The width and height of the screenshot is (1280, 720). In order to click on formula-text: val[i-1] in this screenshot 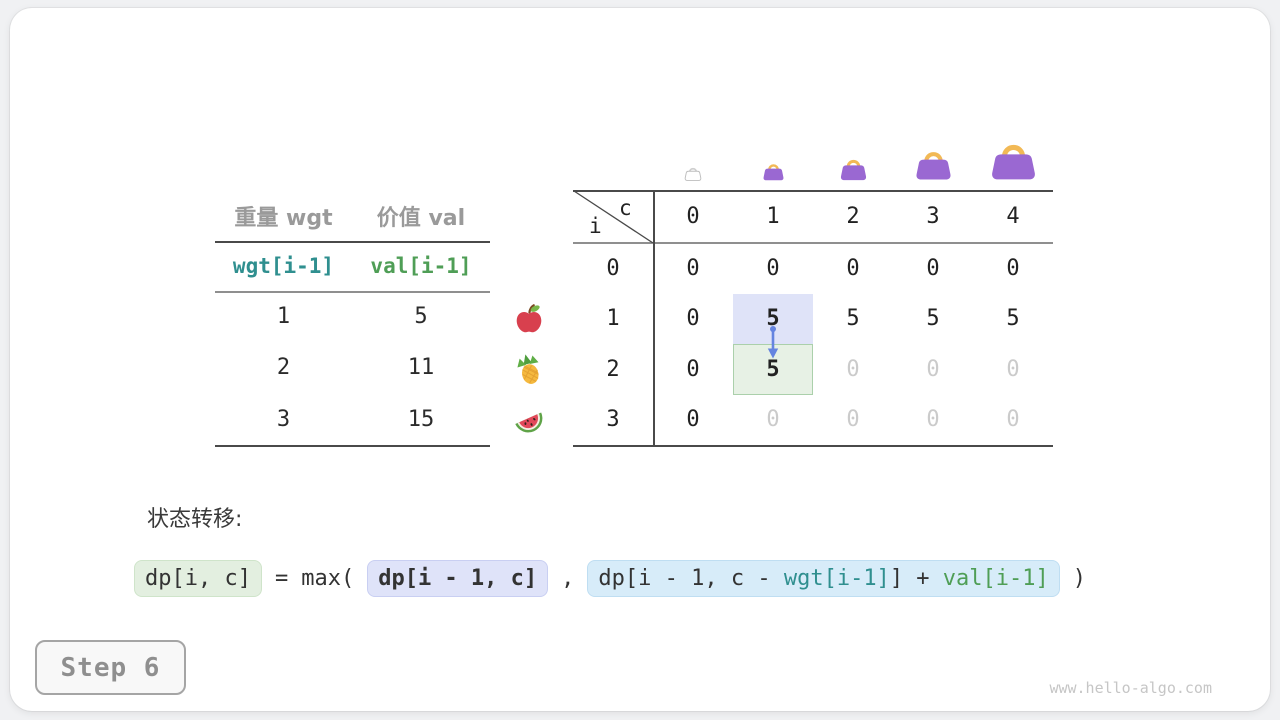, I will do `click(995, 578)`.